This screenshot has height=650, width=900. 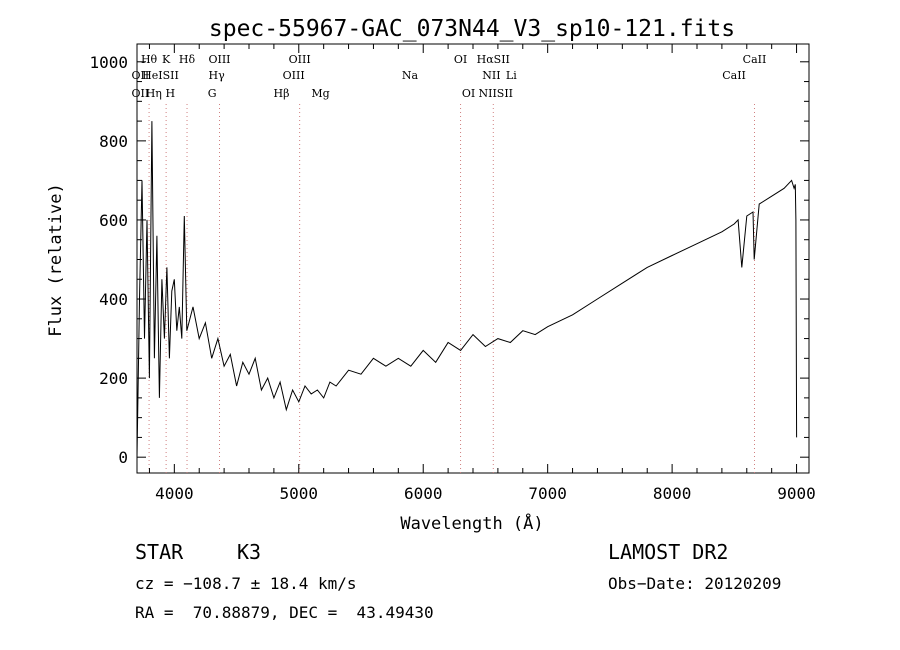 I want to click on line-marker-label: Na, so click(x=410, y=75).